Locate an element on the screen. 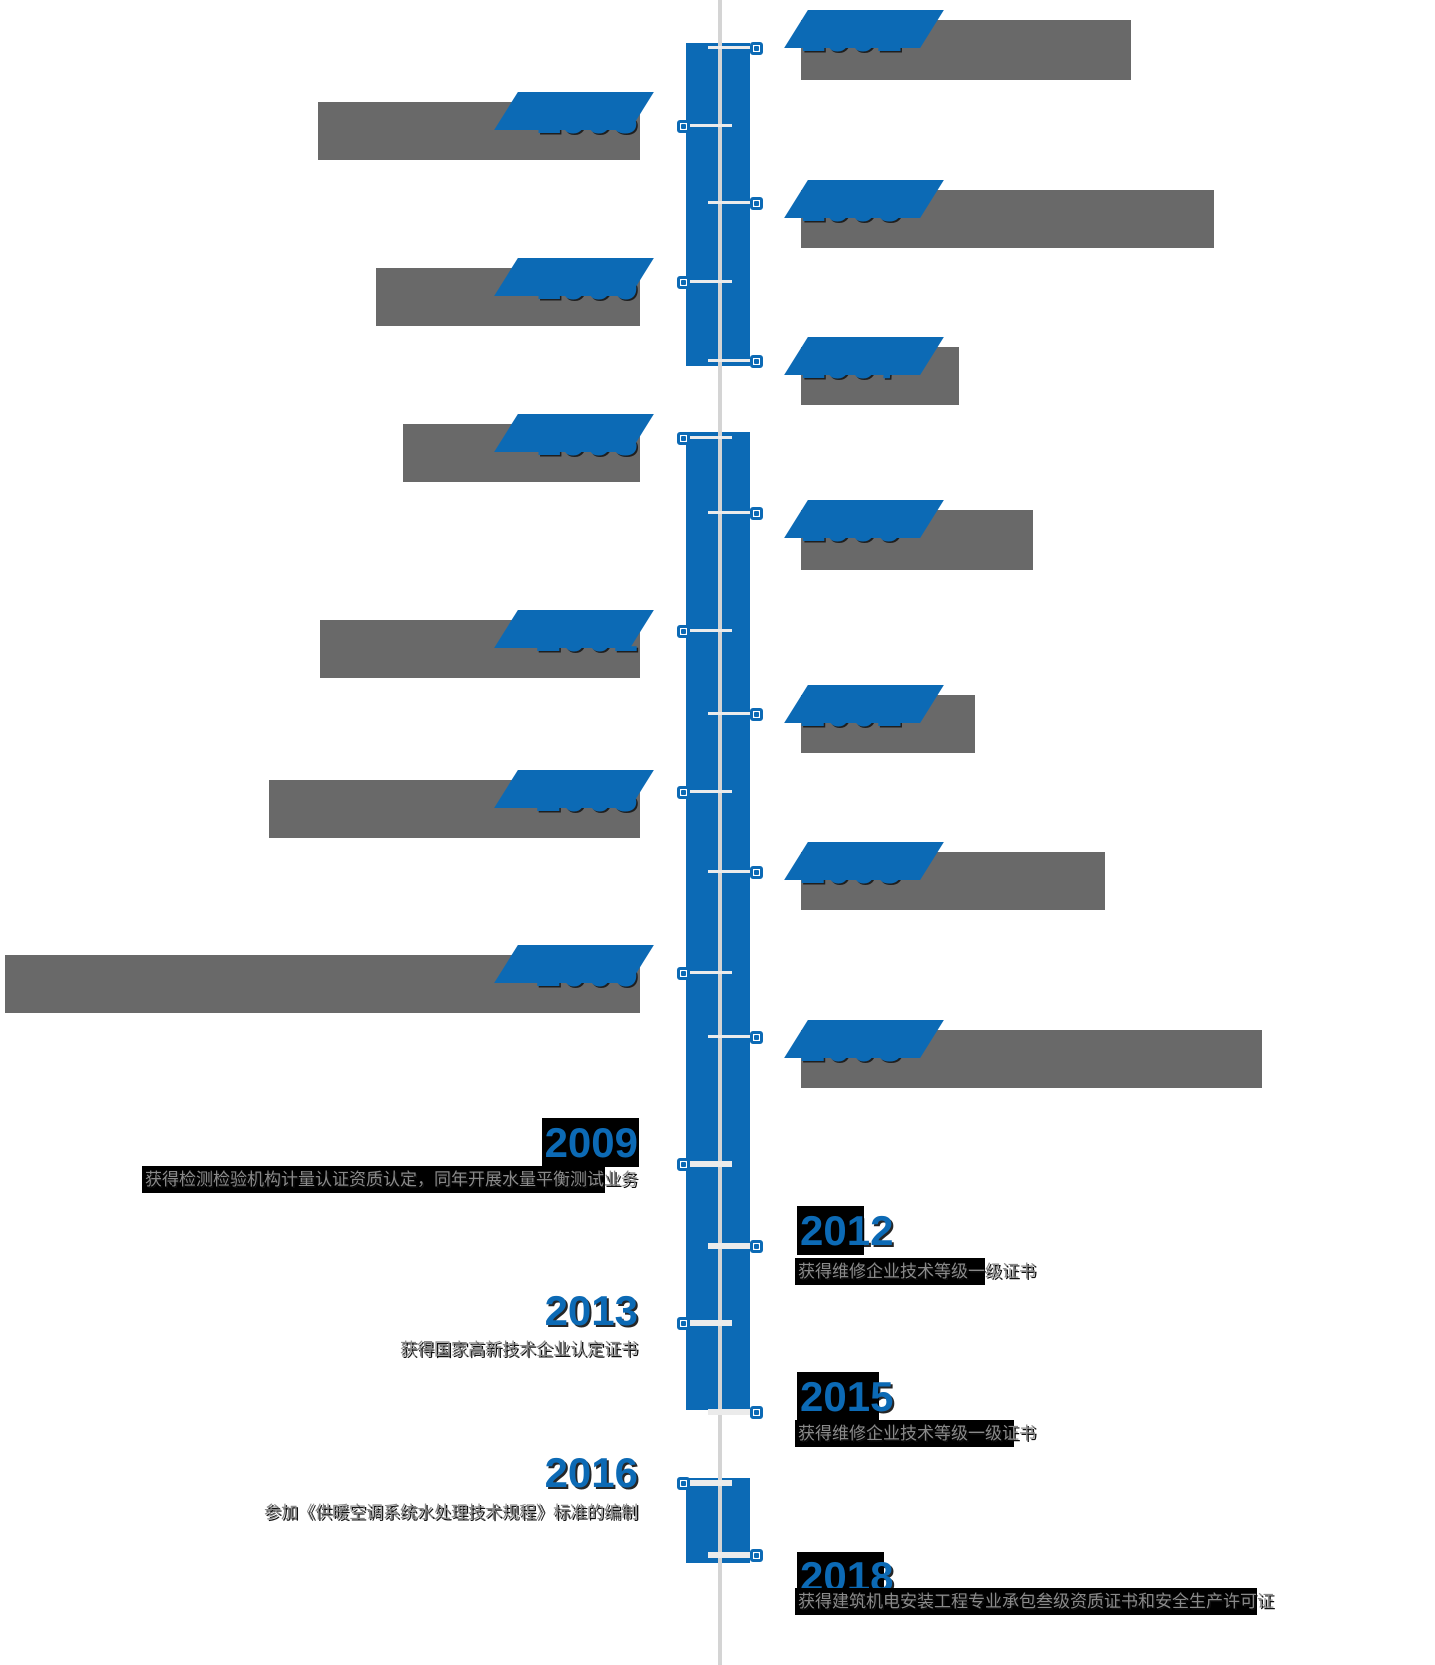 This screenshot has width=1435, height=1665. timeline-entry-desc-row: 参加《供暖空调系统水处理技术规程》标准的编制 is located at coordinates (451, 1513).